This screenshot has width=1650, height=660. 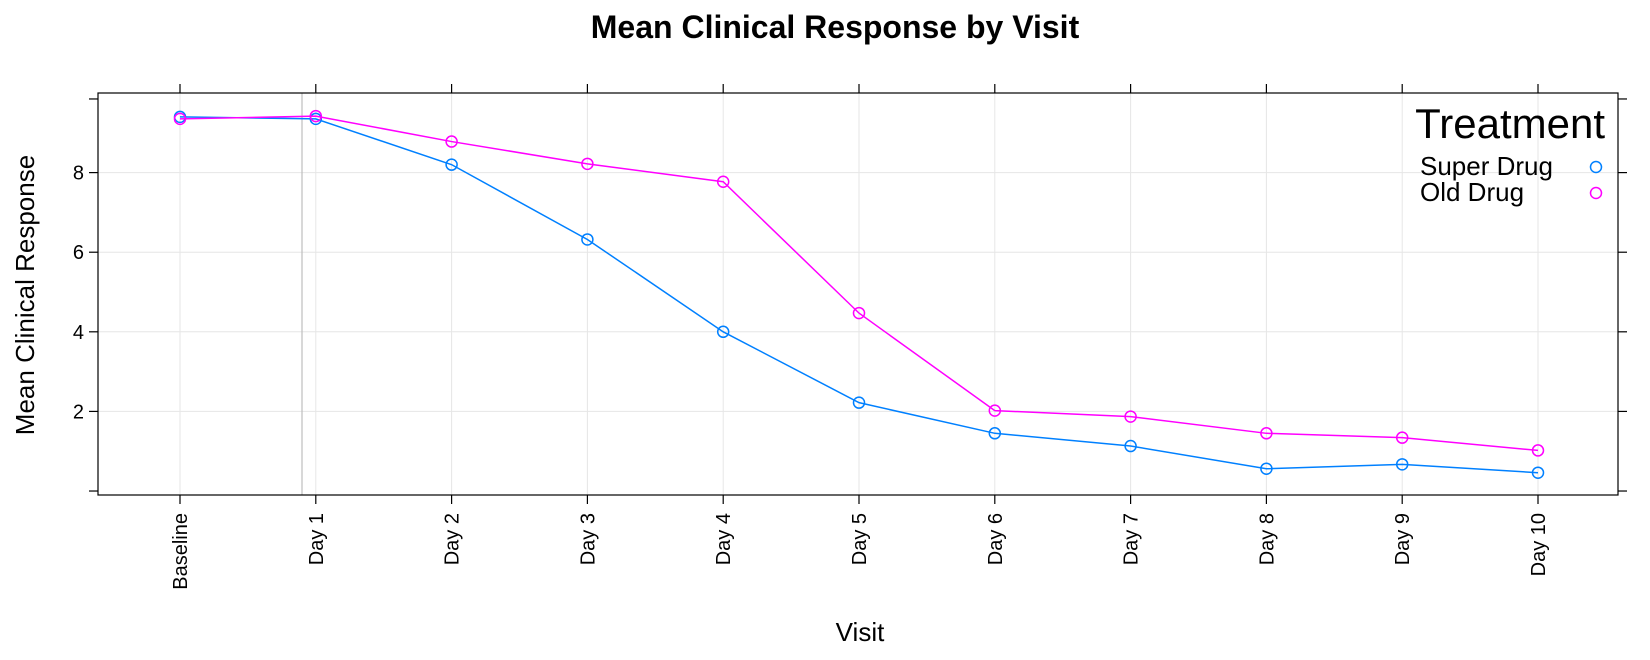 I want to click on x-tick-label: Day 6, so click(x=996, y=539).